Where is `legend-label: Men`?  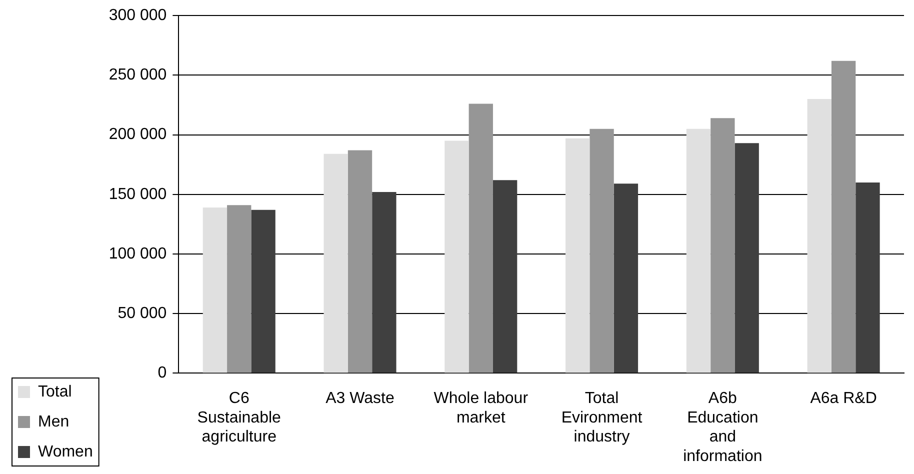
legend-label: Men is located at coordinates (54, 421).